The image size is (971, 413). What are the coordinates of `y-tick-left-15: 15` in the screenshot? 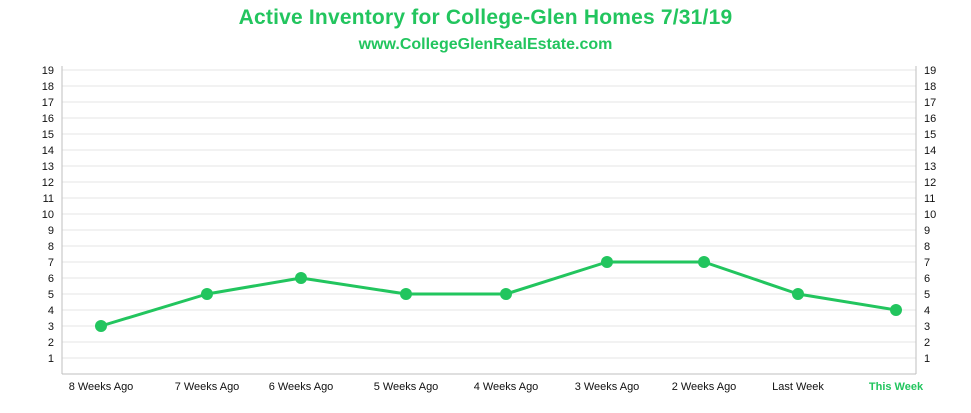 It's located at (48, 135).